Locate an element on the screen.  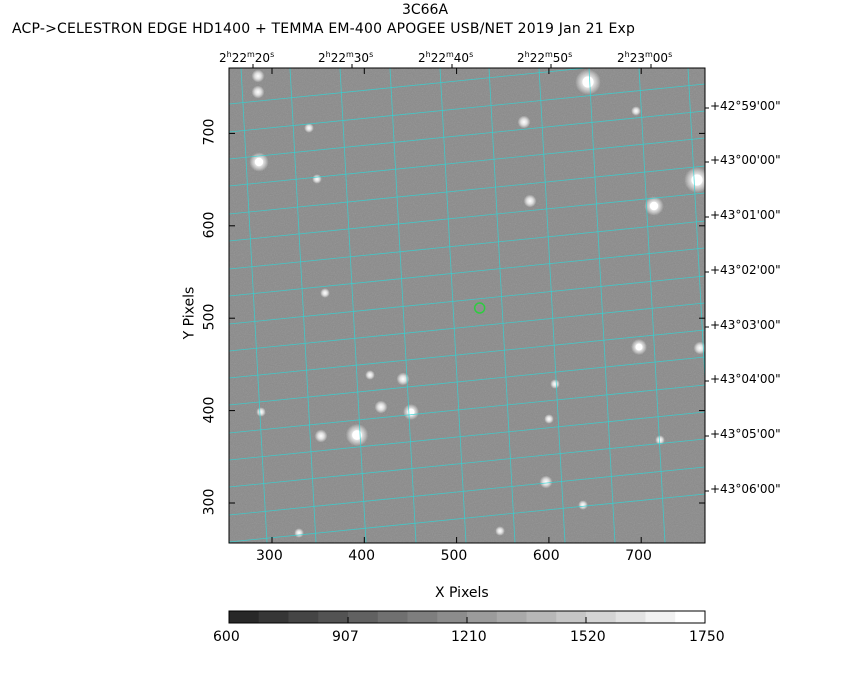
y-tick-label: 300 is located at coordinates (209, 502).